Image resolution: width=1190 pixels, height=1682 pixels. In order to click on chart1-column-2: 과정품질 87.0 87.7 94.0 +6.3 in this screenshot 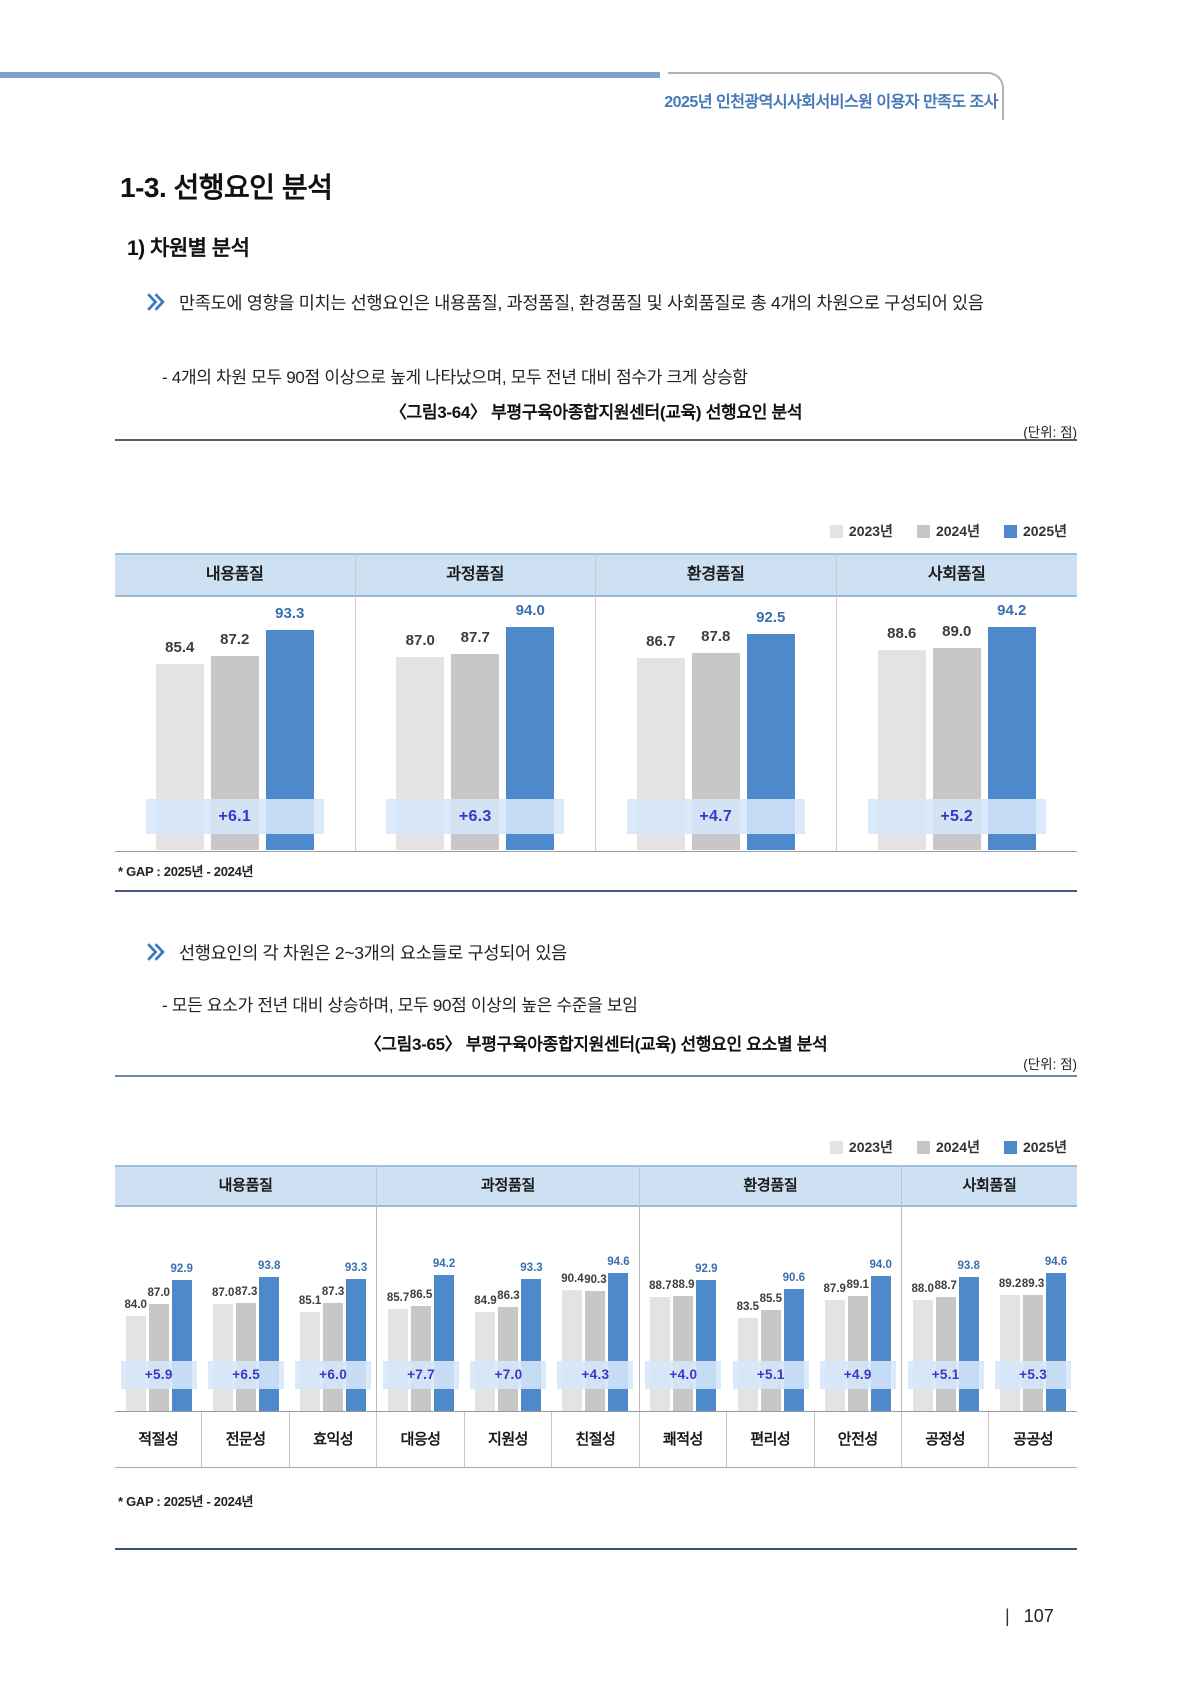, I will do `click(475, 702)`.